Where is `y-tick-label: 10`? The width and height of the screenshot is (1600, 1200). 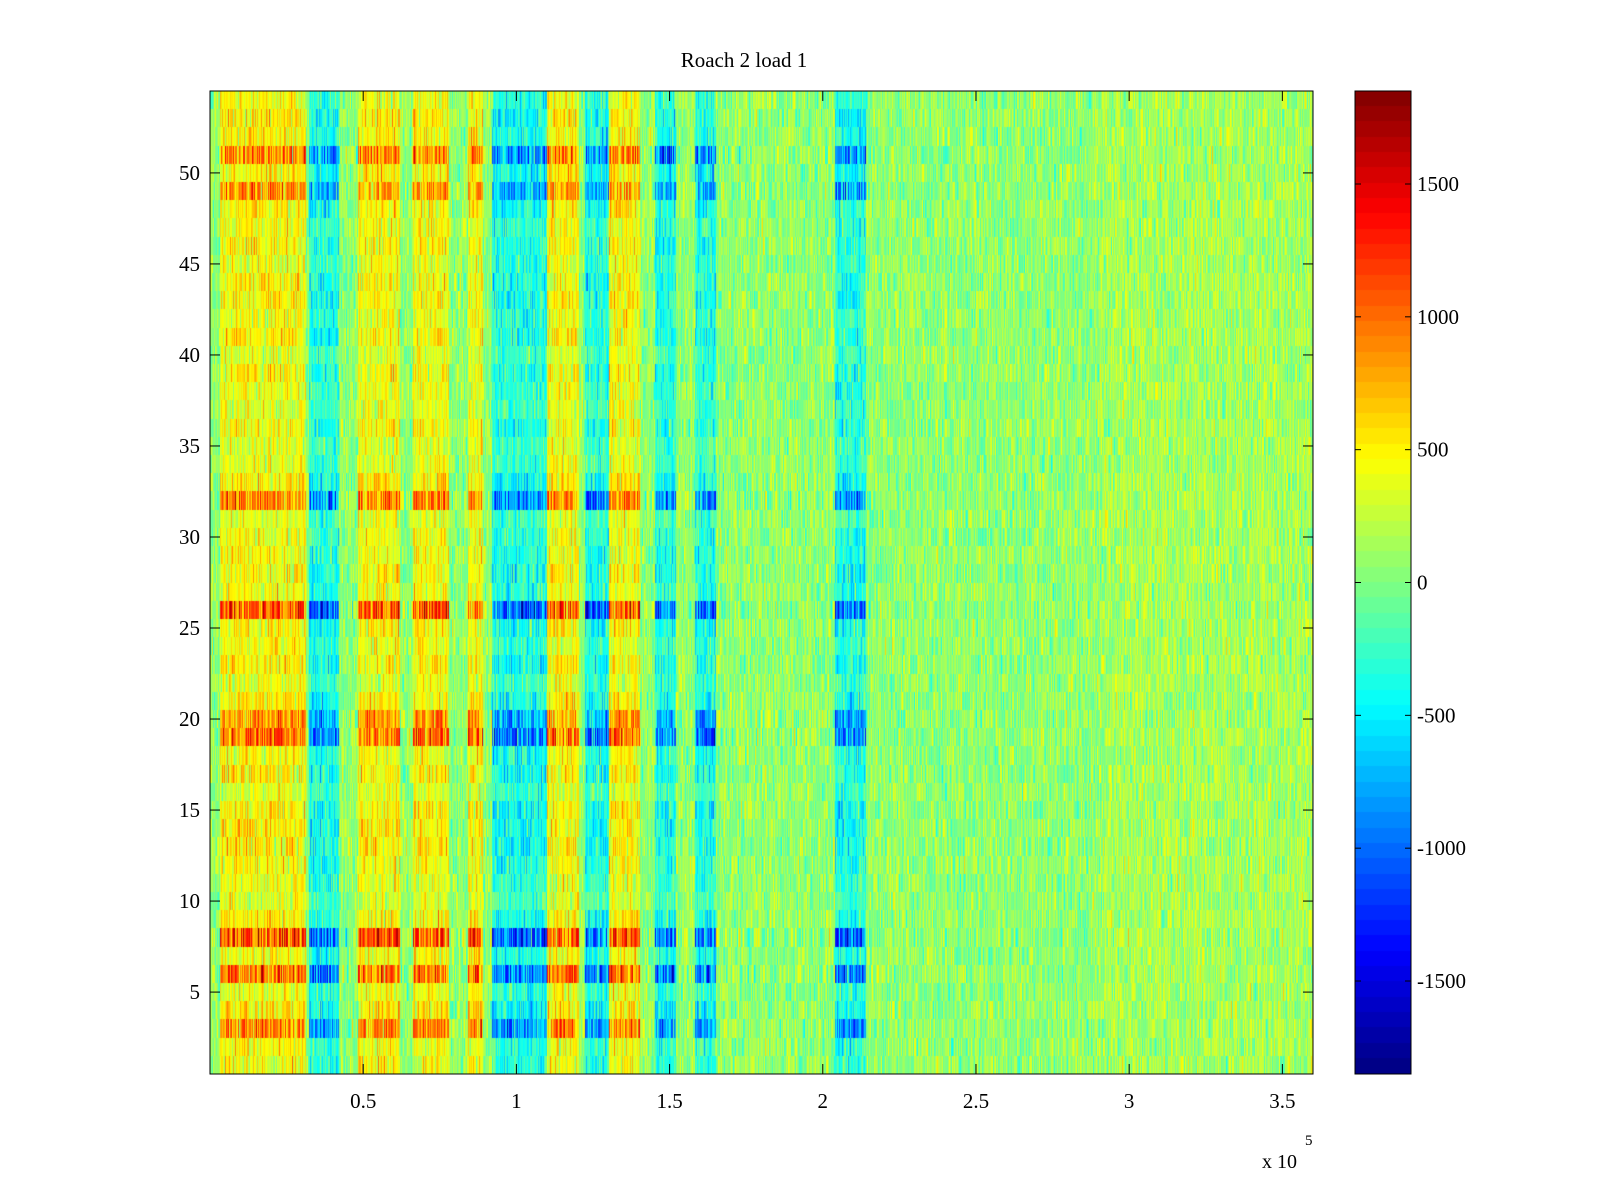
y-tick-label: 10 is located at coordinates (189, 901).